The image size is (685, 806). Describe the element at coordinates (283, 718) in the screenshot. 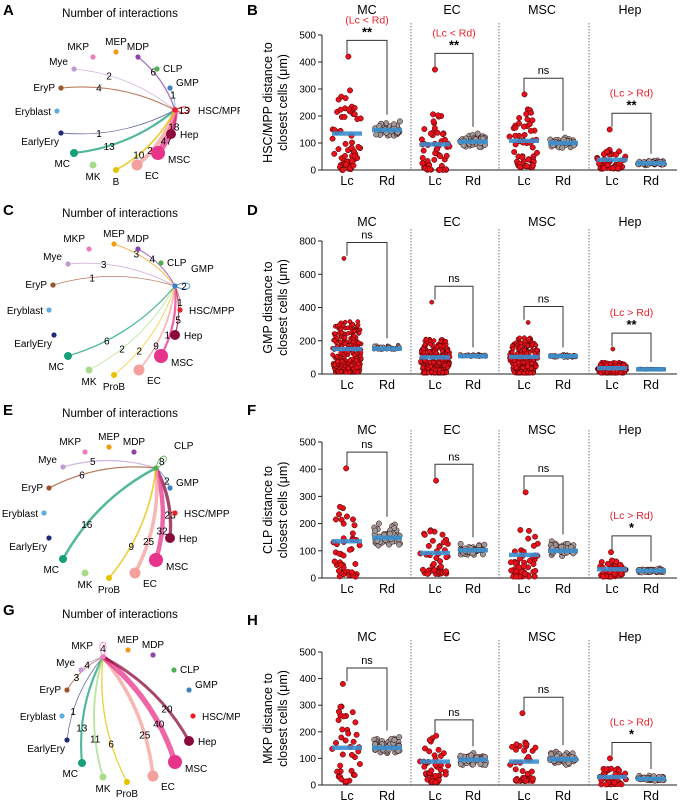

I see `y-axis-label: closest cells (μm)` at that location.